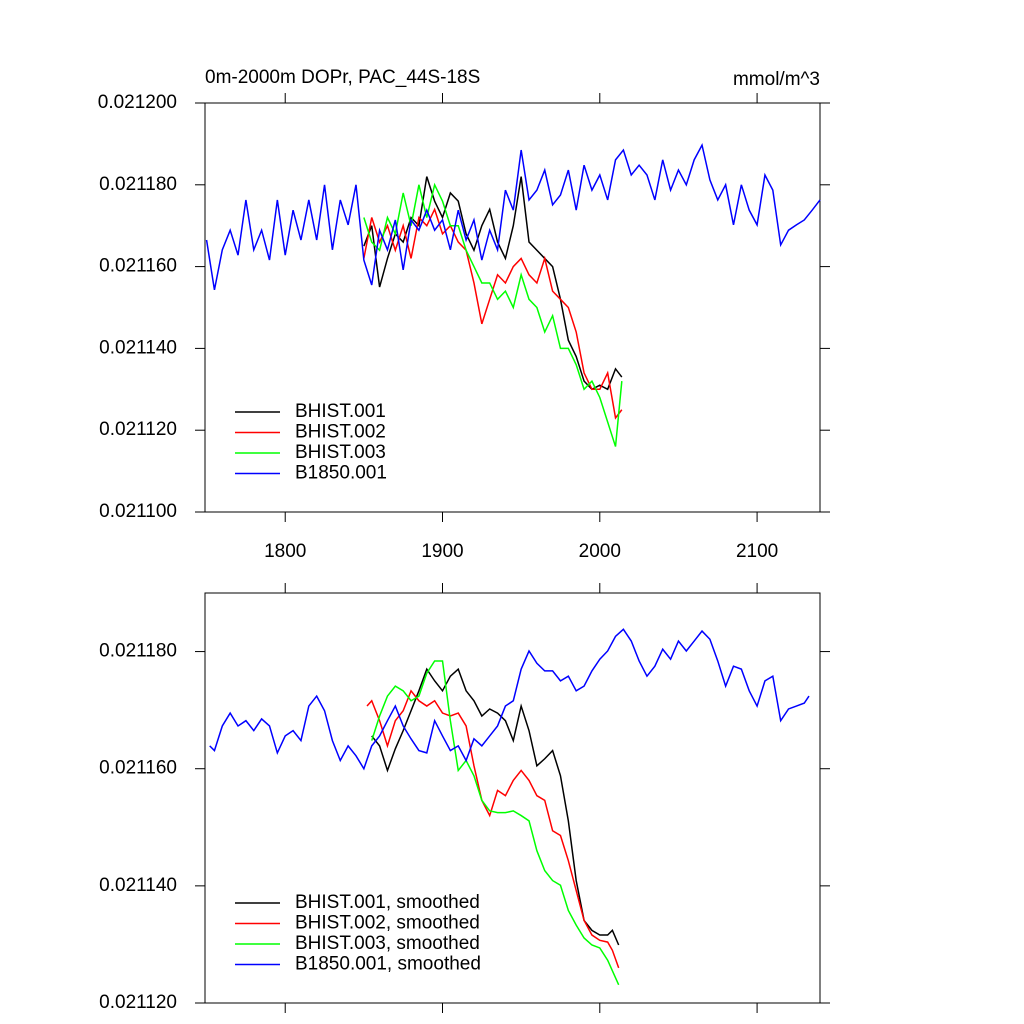  What do you see at coordinates (387, 943) in the screenshot?
I see `legend-label: BHIST.003, smoothed` at bounding box center [387, 943].